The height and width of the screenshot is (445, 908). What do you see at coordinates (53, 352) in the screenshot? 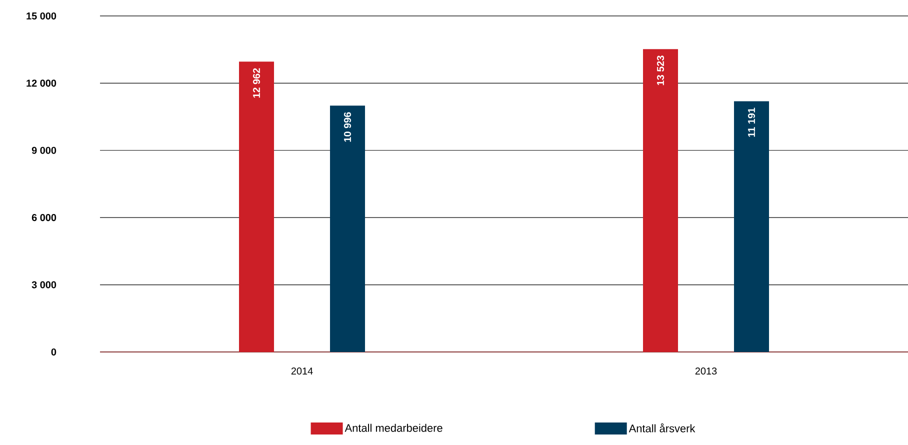
I see `y-tick-label: 0` at bounding box center [53, 352].